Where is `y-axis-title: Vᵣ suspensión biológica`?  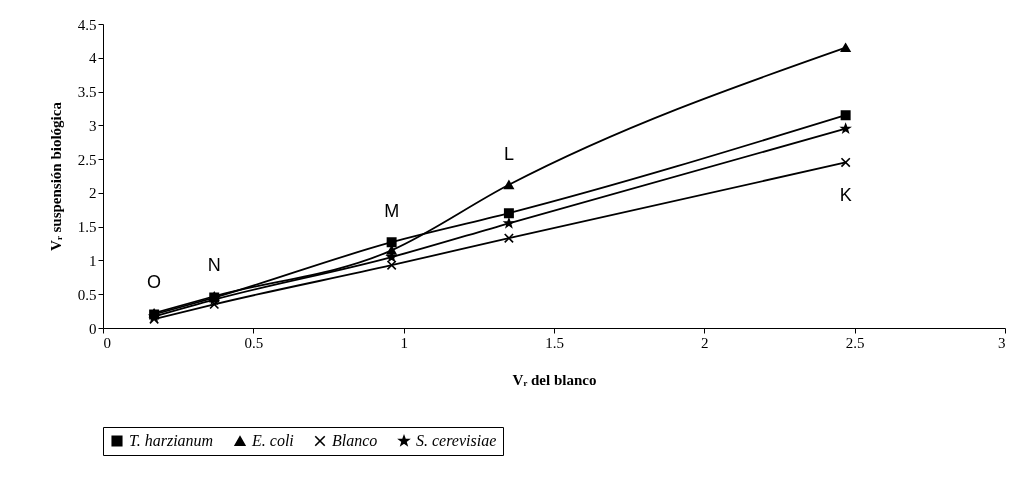 y-axis-title: Vᵣ suspensión biológica is located at coordinates (55, 176).